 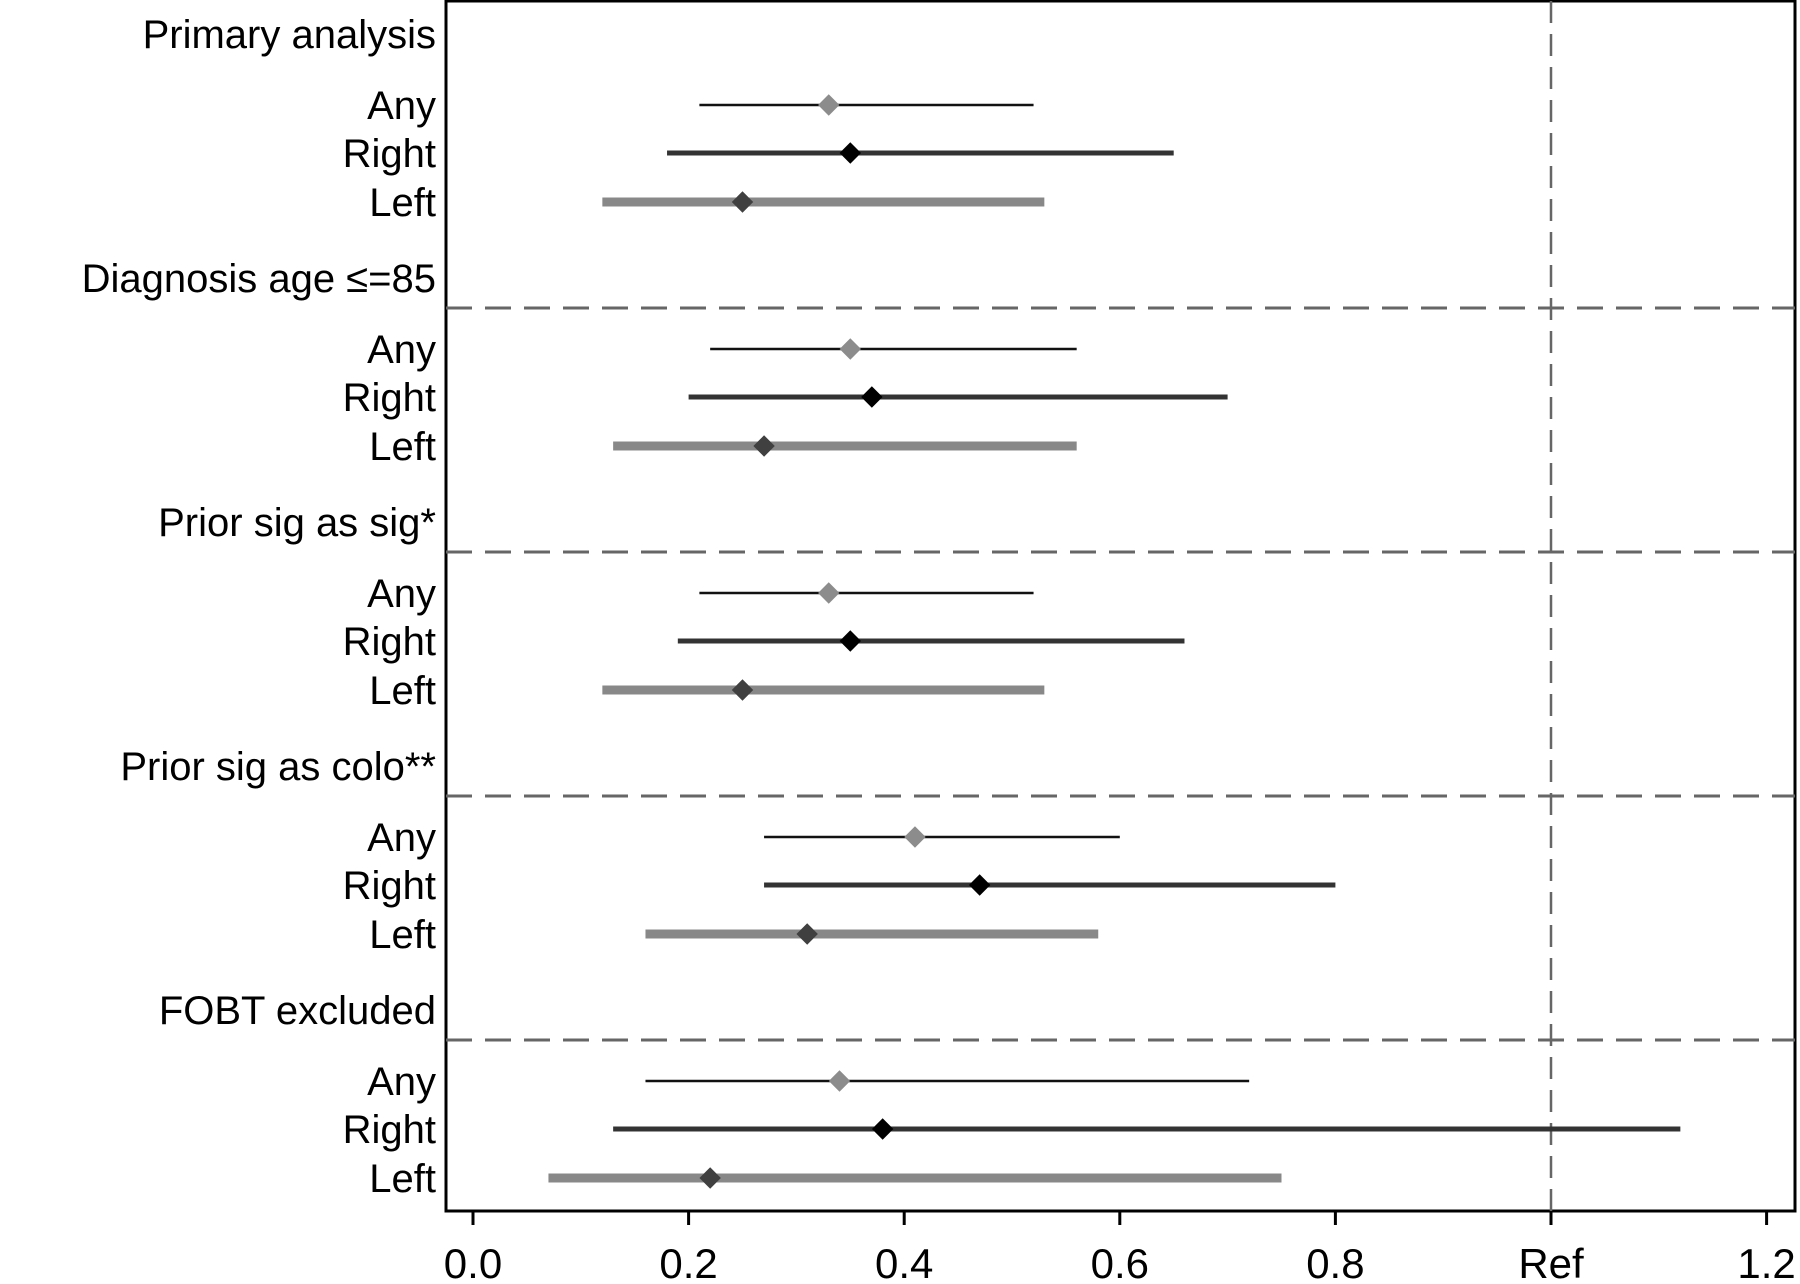 I want to click on group-title: Diagnosis age ≤=85, so click(x=259, y=279).